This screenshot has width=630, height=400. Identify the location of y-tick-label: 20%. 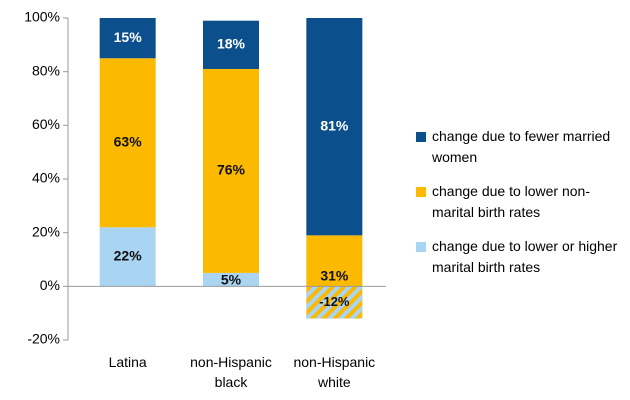
(46, 231).